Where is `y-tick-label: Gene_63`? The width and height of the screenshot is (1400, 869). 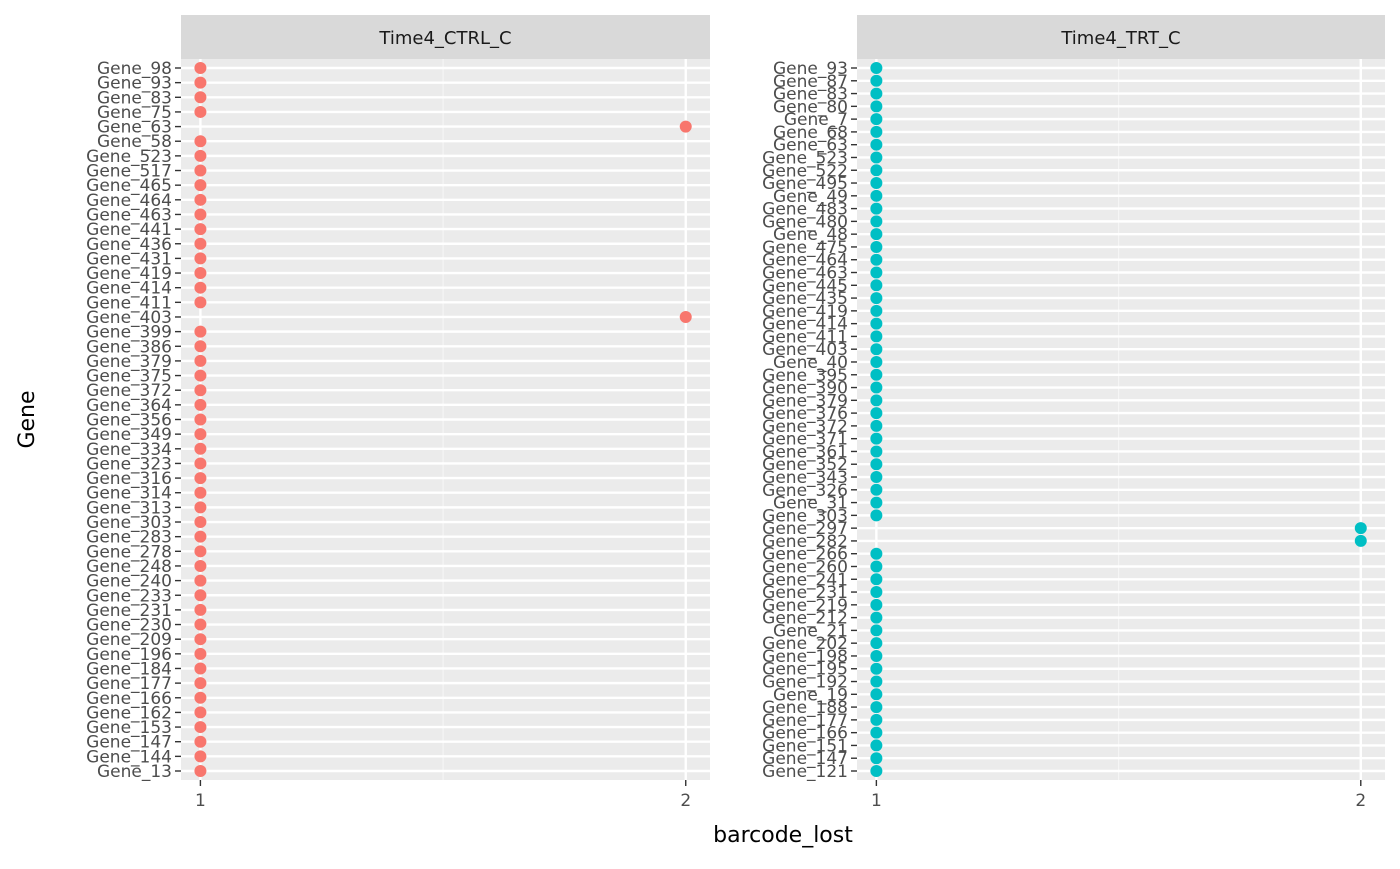 y-tick-label: Gene_63 is located at coordinates (134, 128).